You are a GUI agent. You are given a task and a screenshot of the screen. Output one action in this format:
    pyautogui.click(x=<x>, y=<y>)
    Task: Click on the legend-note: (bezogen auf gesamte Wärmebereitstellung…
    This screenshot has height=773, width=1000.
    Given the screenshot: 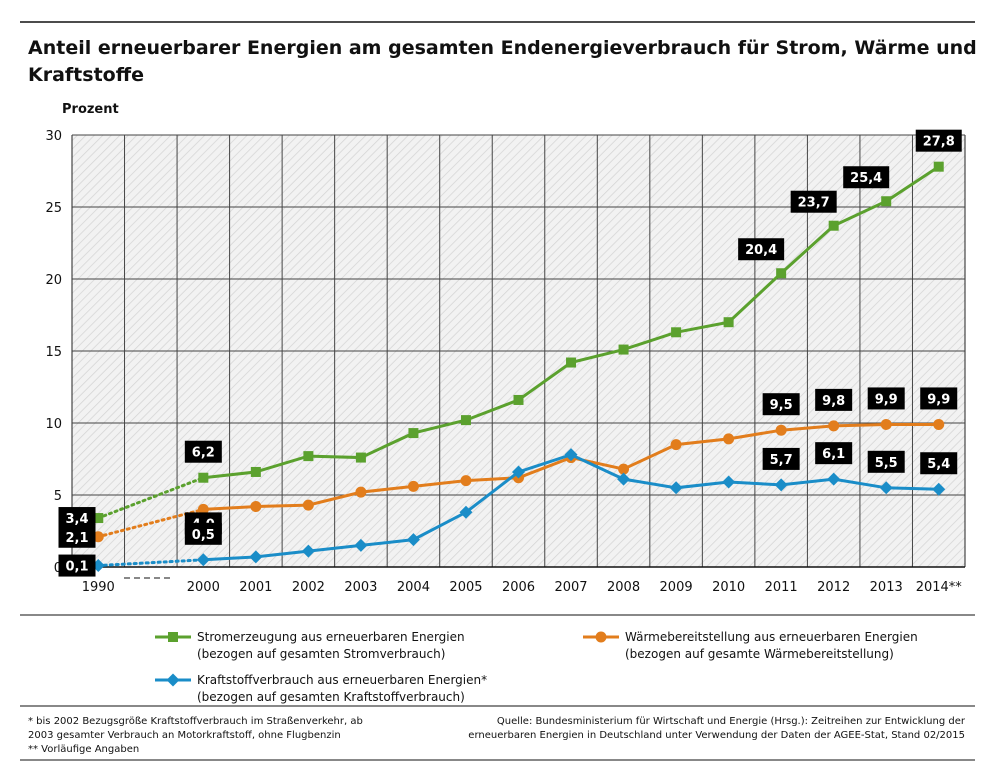 What is the action you would take?
    pyautogui.click(x=759, y=654)
    